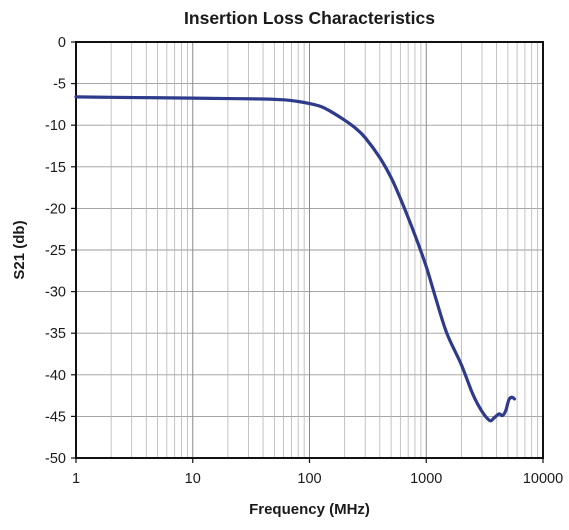 Image resolution: width=569 pixels, height=530 pixels. Describe the element at coordinates (19, 249) in the screenshot. I see `y-axis-label: S21 (db)` at that location.